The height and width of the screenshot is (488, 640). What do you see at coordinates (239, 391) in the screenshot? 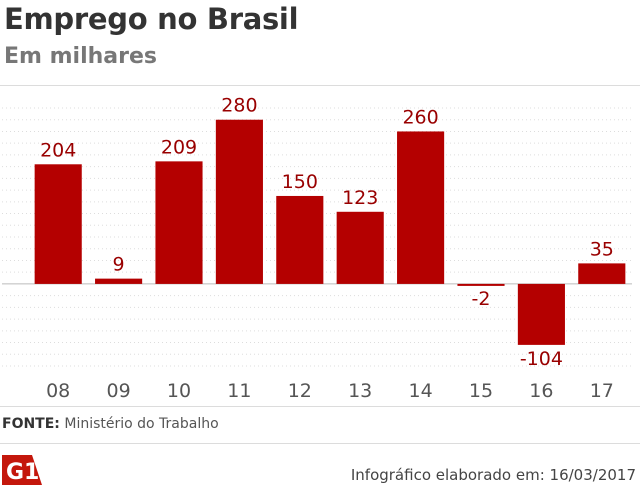
I see `x-tick-11: 11` at bounding box center [239, 391].